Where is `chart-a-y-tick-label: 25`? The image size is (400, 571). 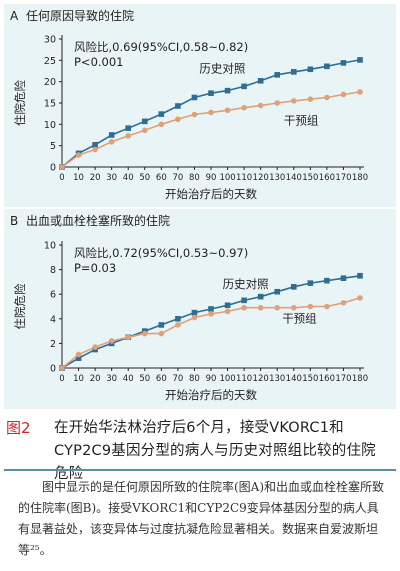 chart-a-y-tick-label: 25 is located at coordinates (50, 61).